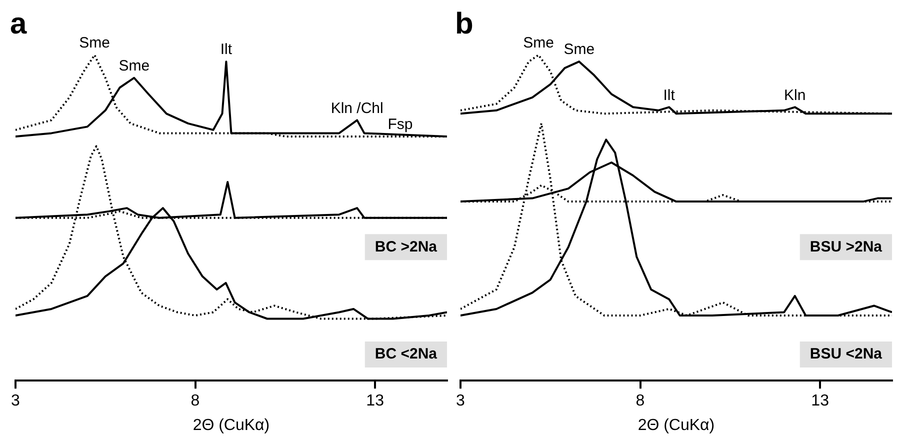 This screenshot has width=907, height=445. Describe the element at coordinates (795, 95) in the screenshot. I see `annotation: Kln` at that location.